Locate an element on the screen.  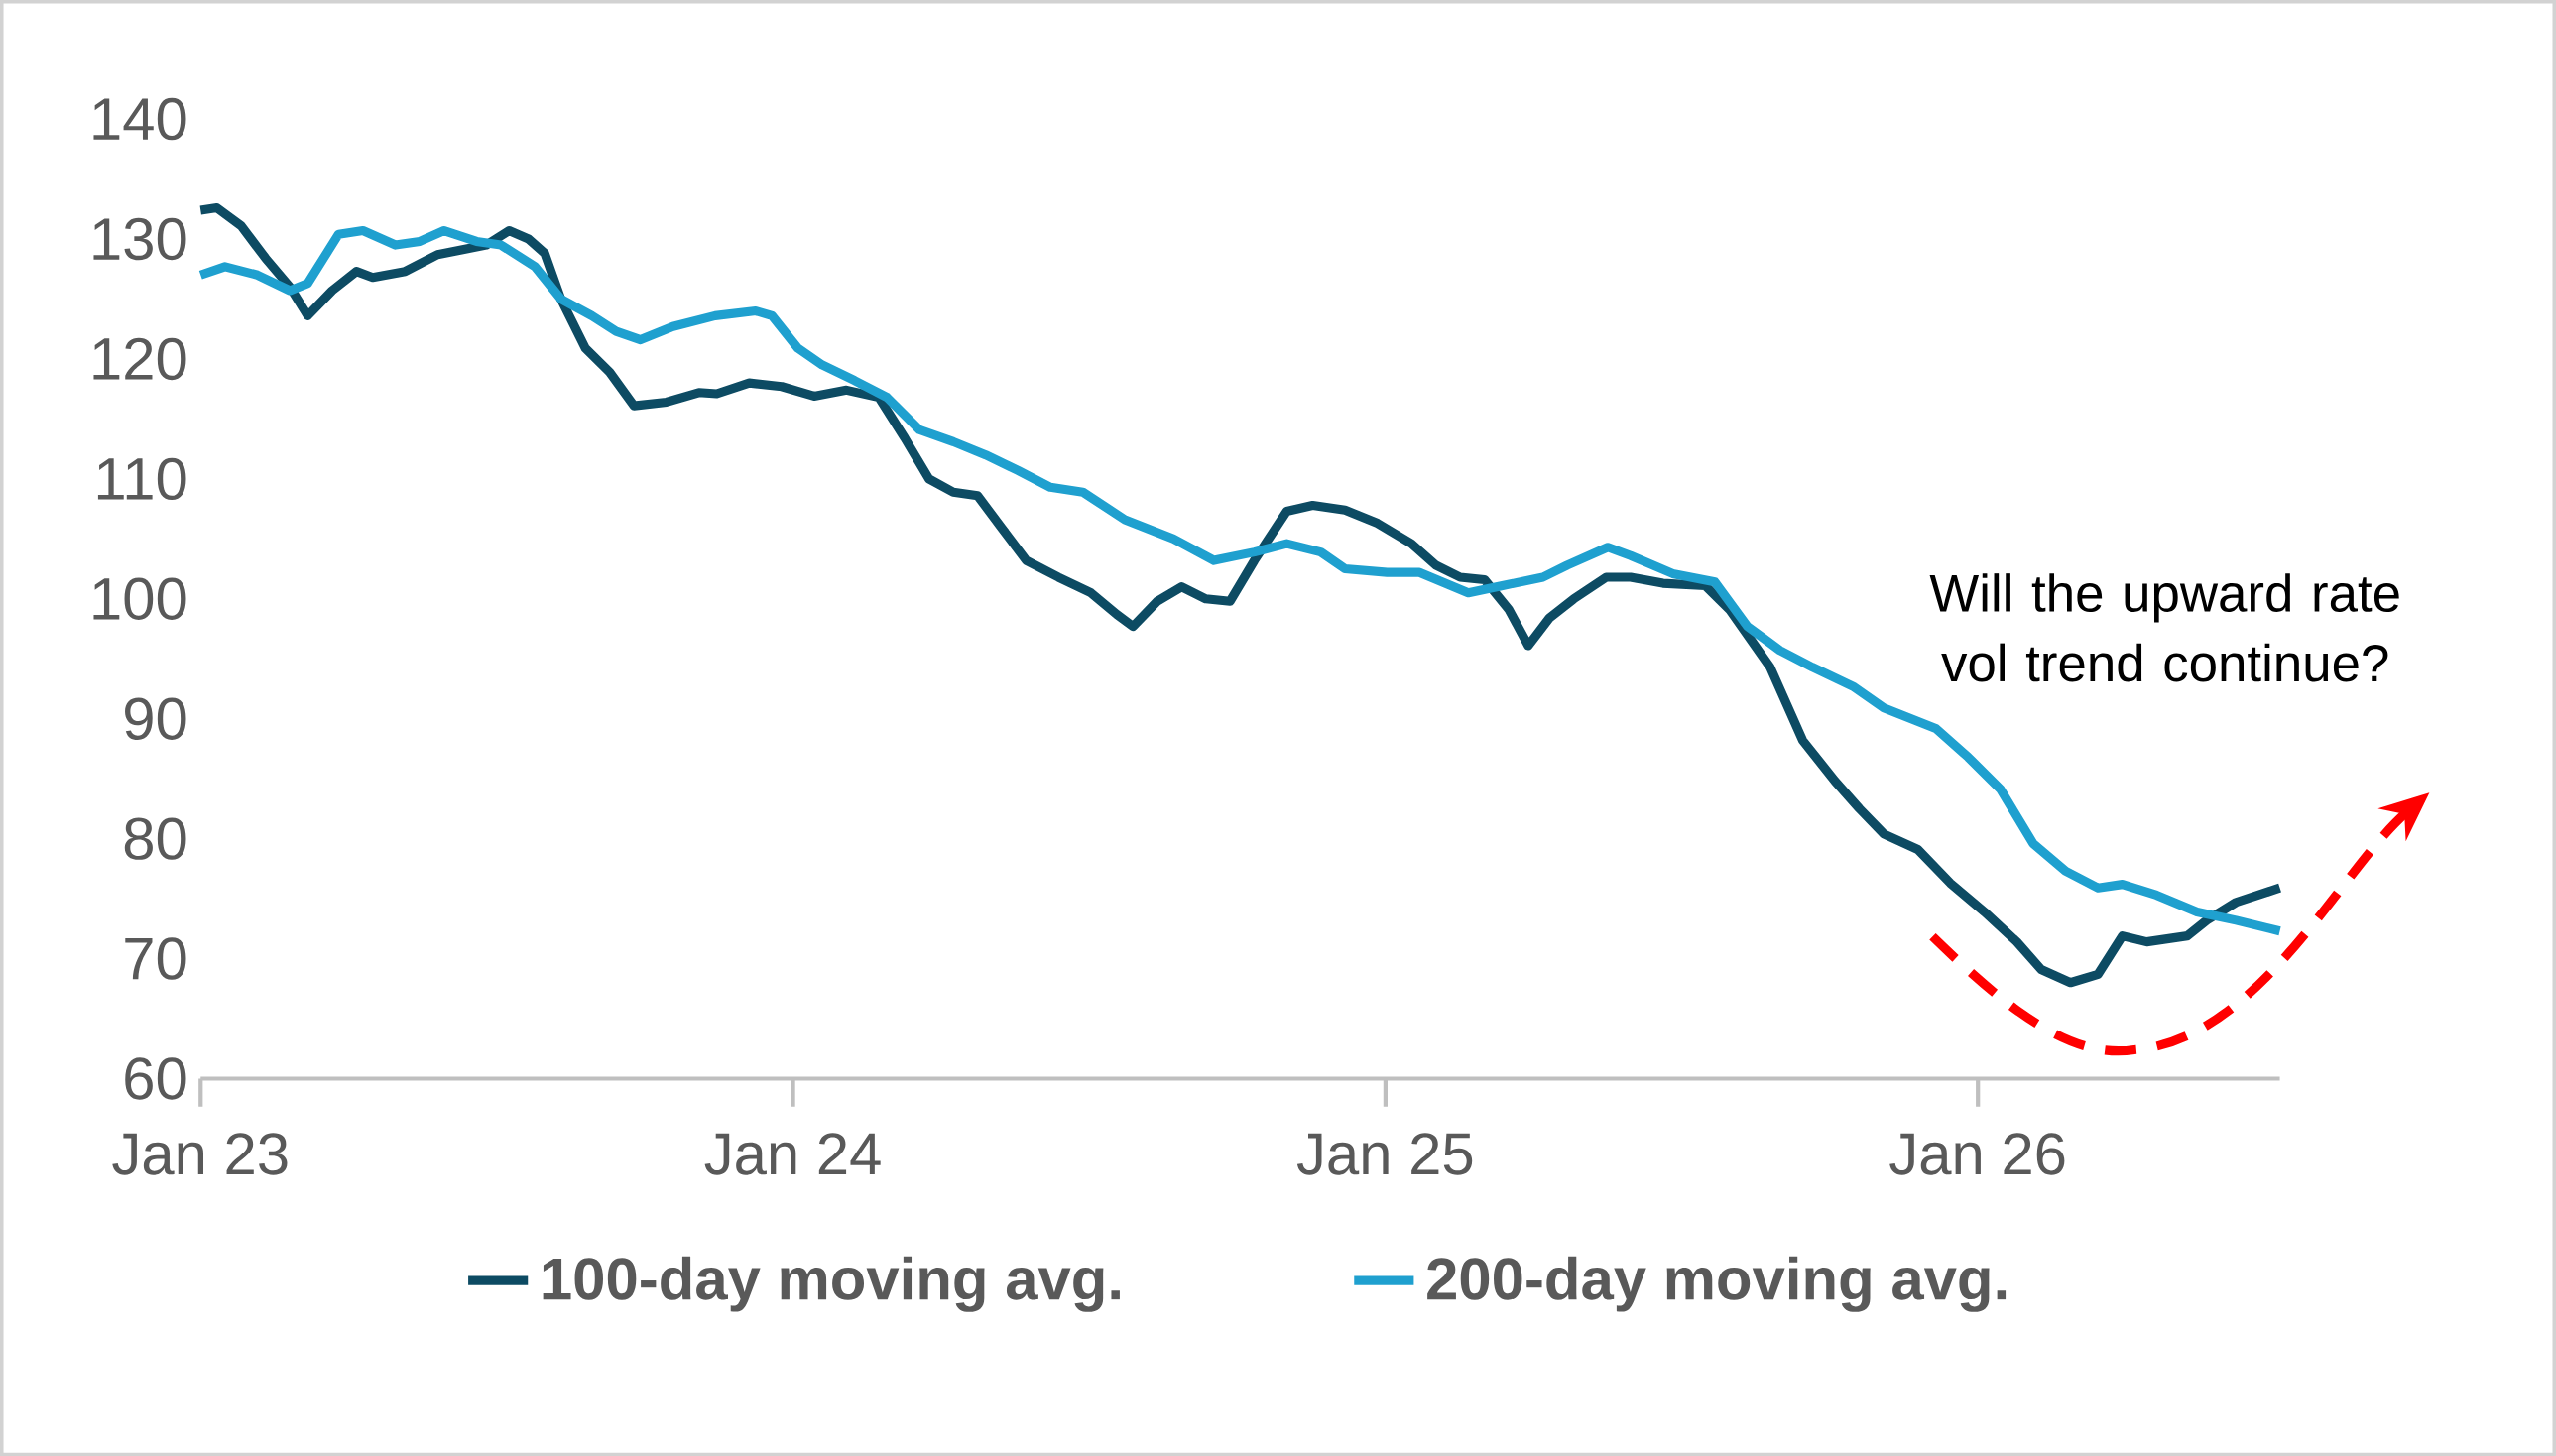
y-tick-label: 110 is located at coordinates (141, 478).